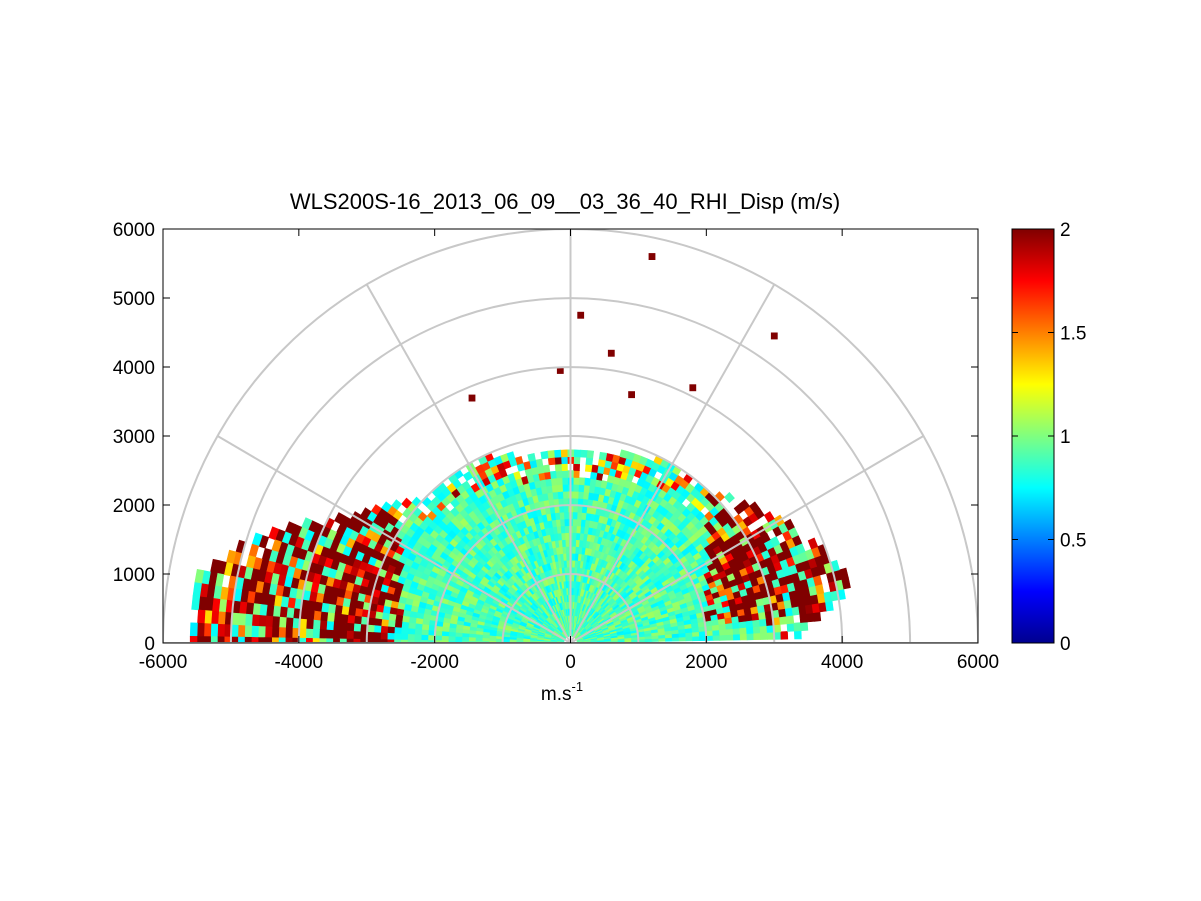 Image resolution: width=1201 pixels, height=901 pixels. What do you see at coordinates (163, 662) in the screenshot?
I see `x-tick-label: -6000` at bounding box center [163, 662].